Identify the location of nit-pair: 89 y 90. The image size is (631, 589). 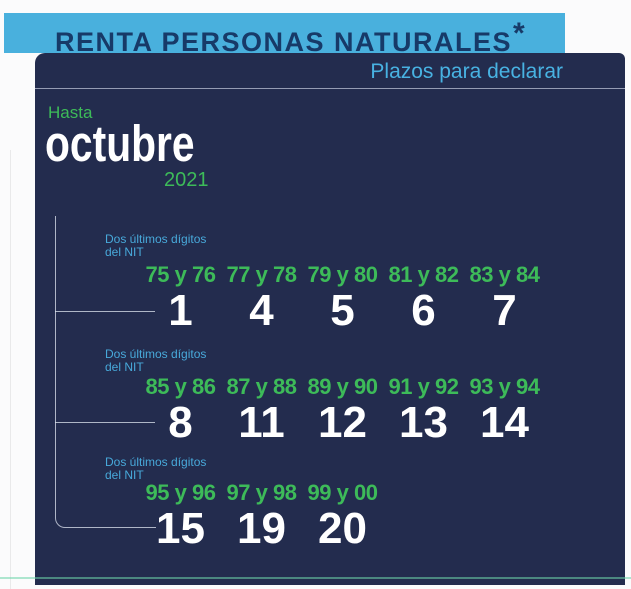
(342, 386).